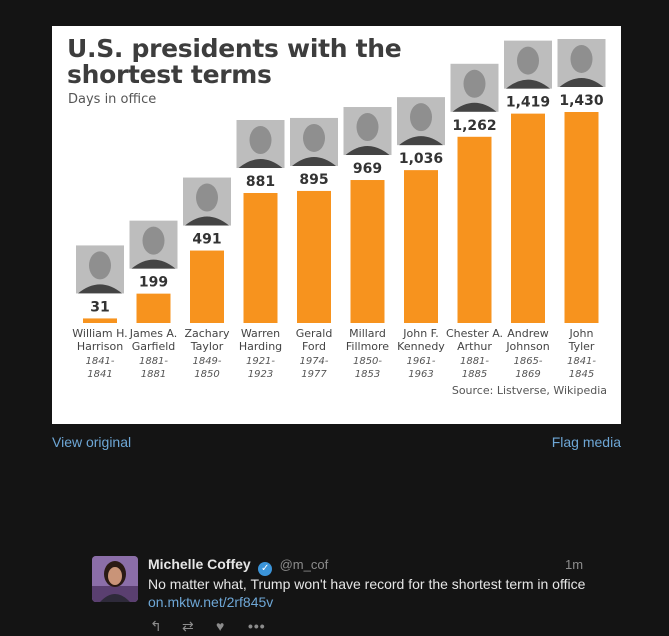  Describe the element at coordinates (528, 103) in the screenshot. I see `bar-value-label: 1,419` at that location.